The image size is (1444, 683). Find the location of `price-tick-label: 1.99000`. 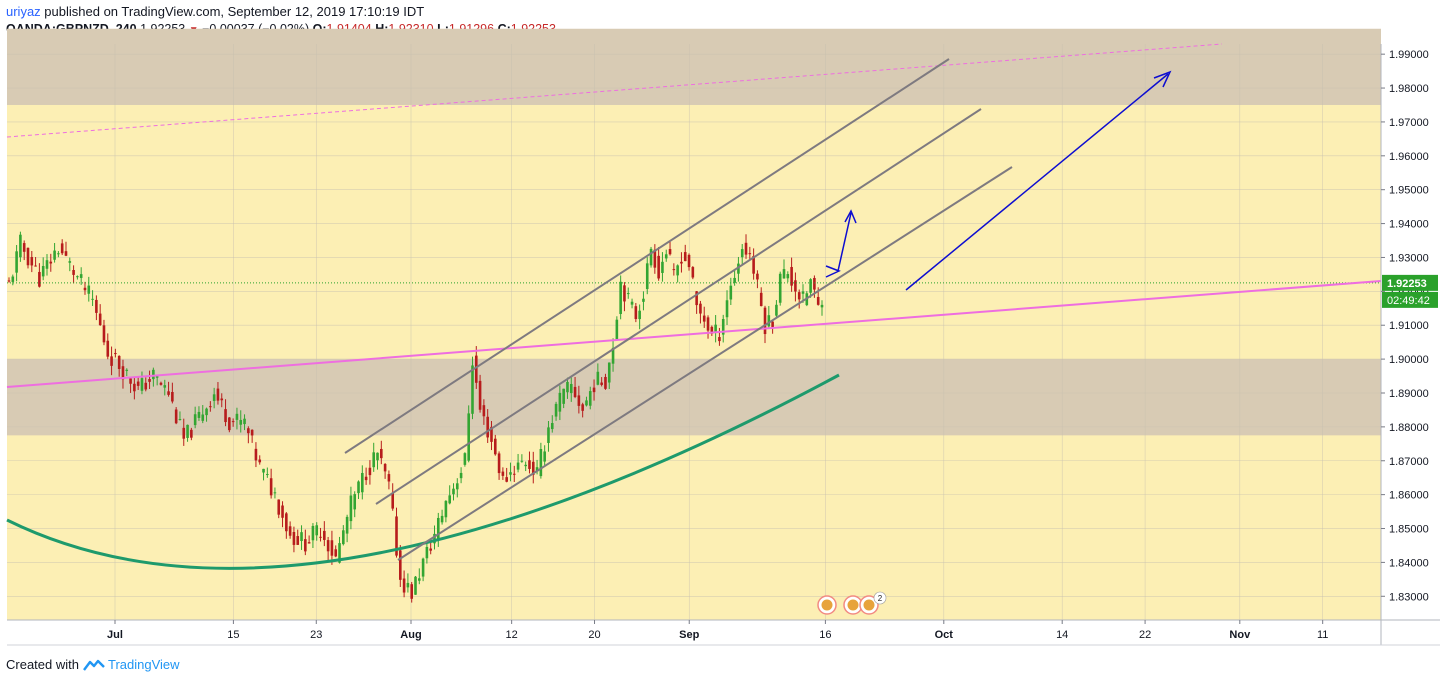

price-tick-label: 1.99000 is located at coordinates (1409, 55).